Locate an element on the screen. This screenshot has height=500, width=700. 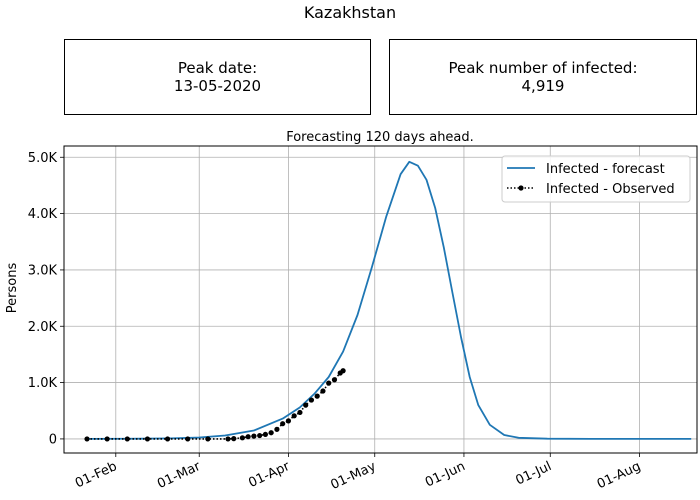
y-tick-label: 5.0K is located at coordinates (43, 158).